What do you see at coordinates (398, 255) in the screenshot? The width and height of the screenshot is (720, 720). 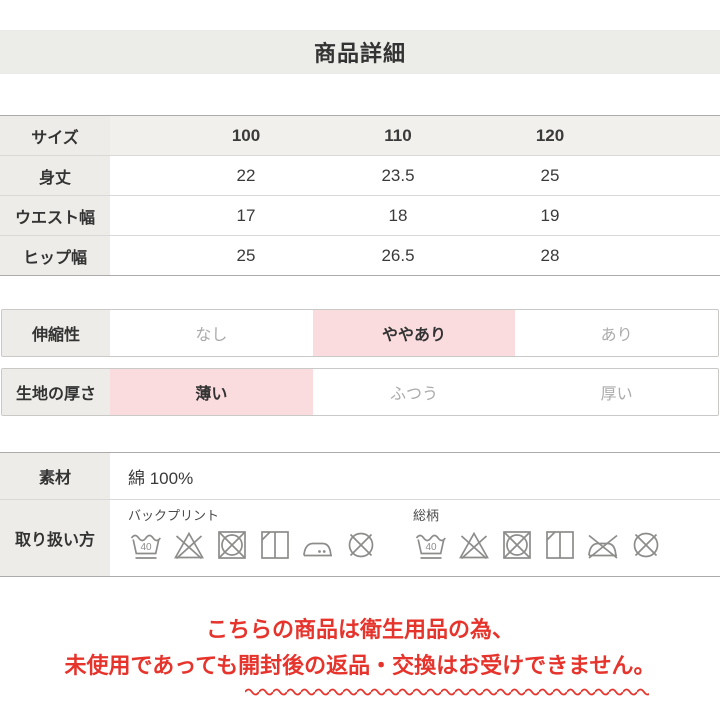 I see `cell-value: 26.5` at bounding box center [398, 255].